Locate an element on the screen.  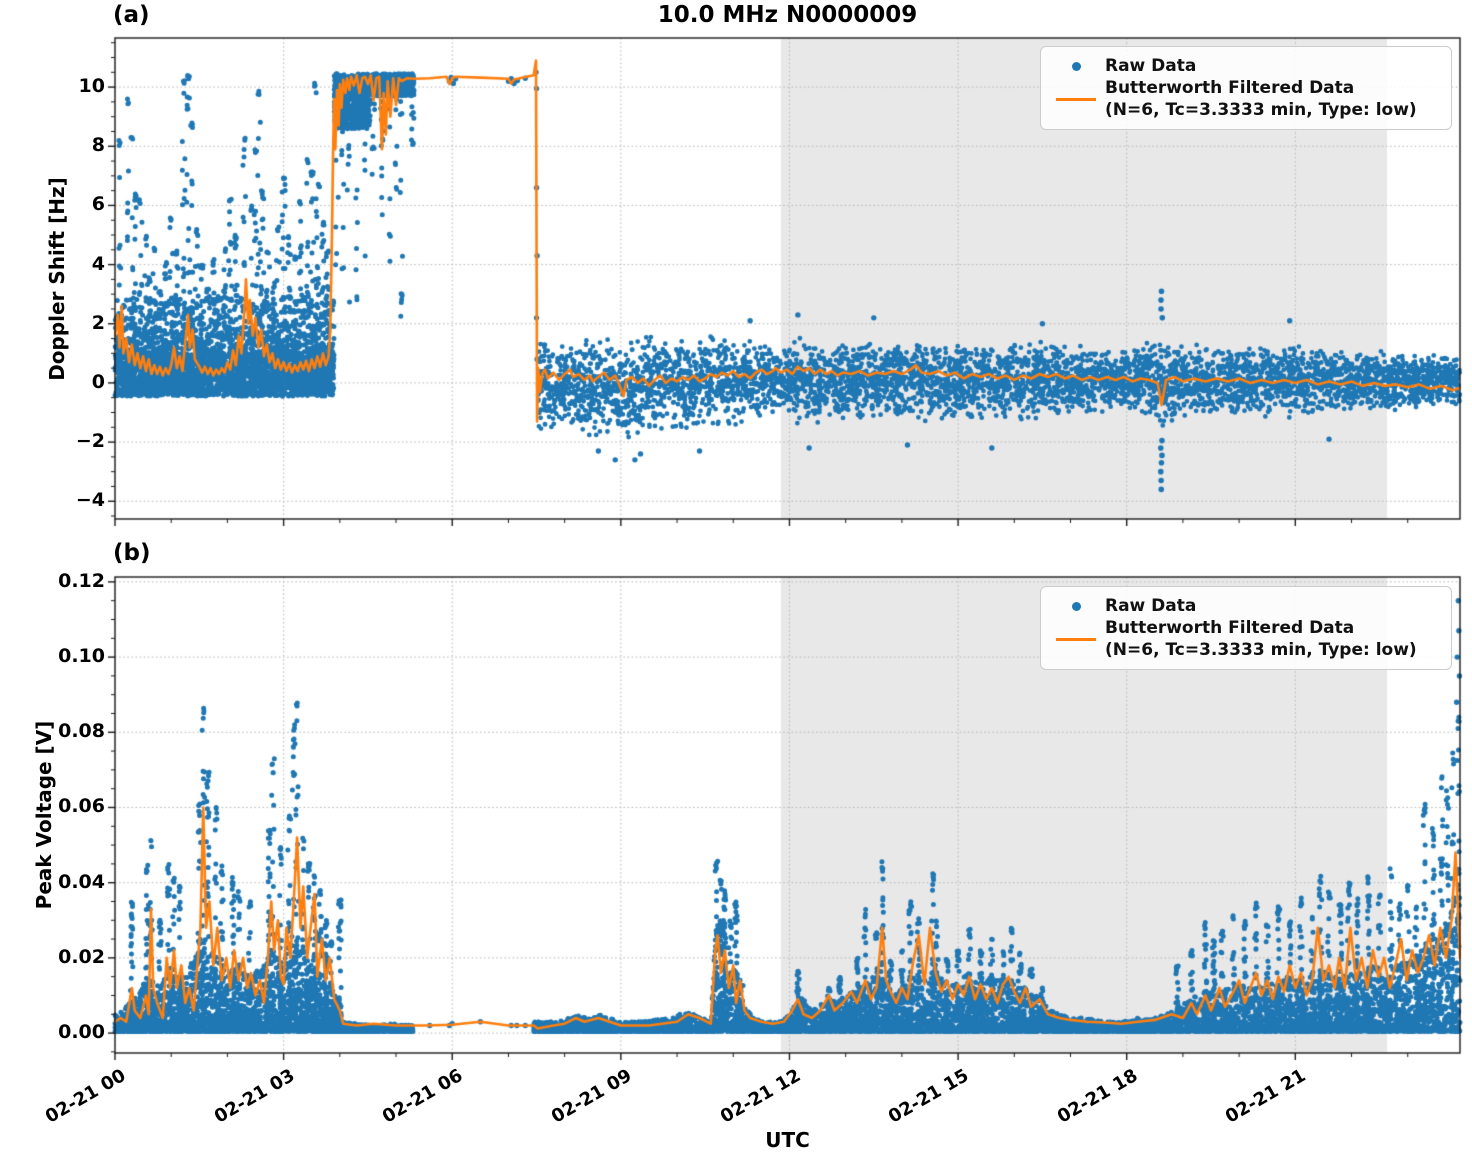
panel-b-tag: (b) is located at coordinates (132, 553).